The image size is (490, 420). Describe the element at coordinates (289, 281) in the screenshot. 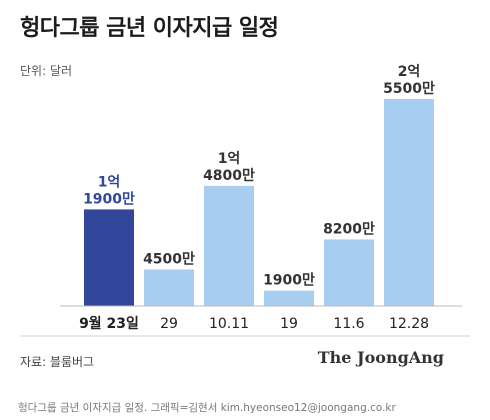

I see `value-label-3-0: 1900만` at that location.